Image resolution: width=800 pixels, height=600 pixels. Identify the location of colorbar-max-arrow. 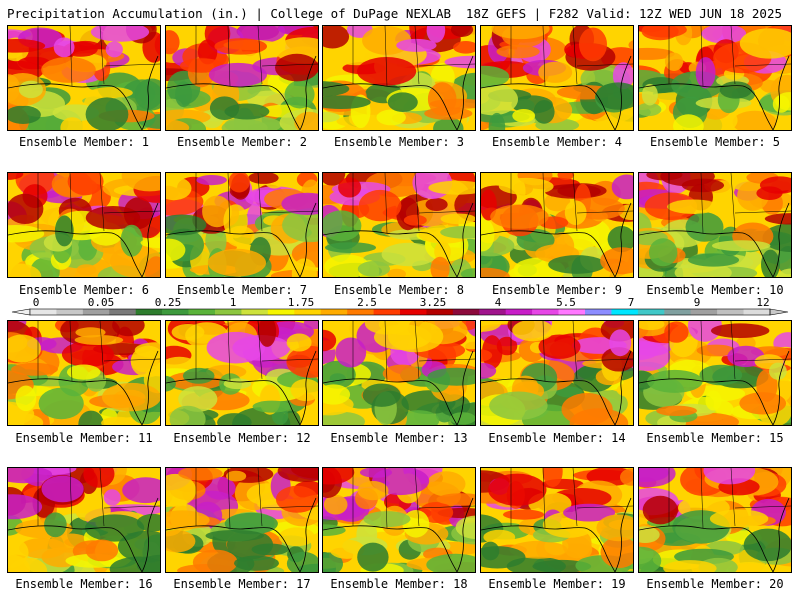
(779, 312).